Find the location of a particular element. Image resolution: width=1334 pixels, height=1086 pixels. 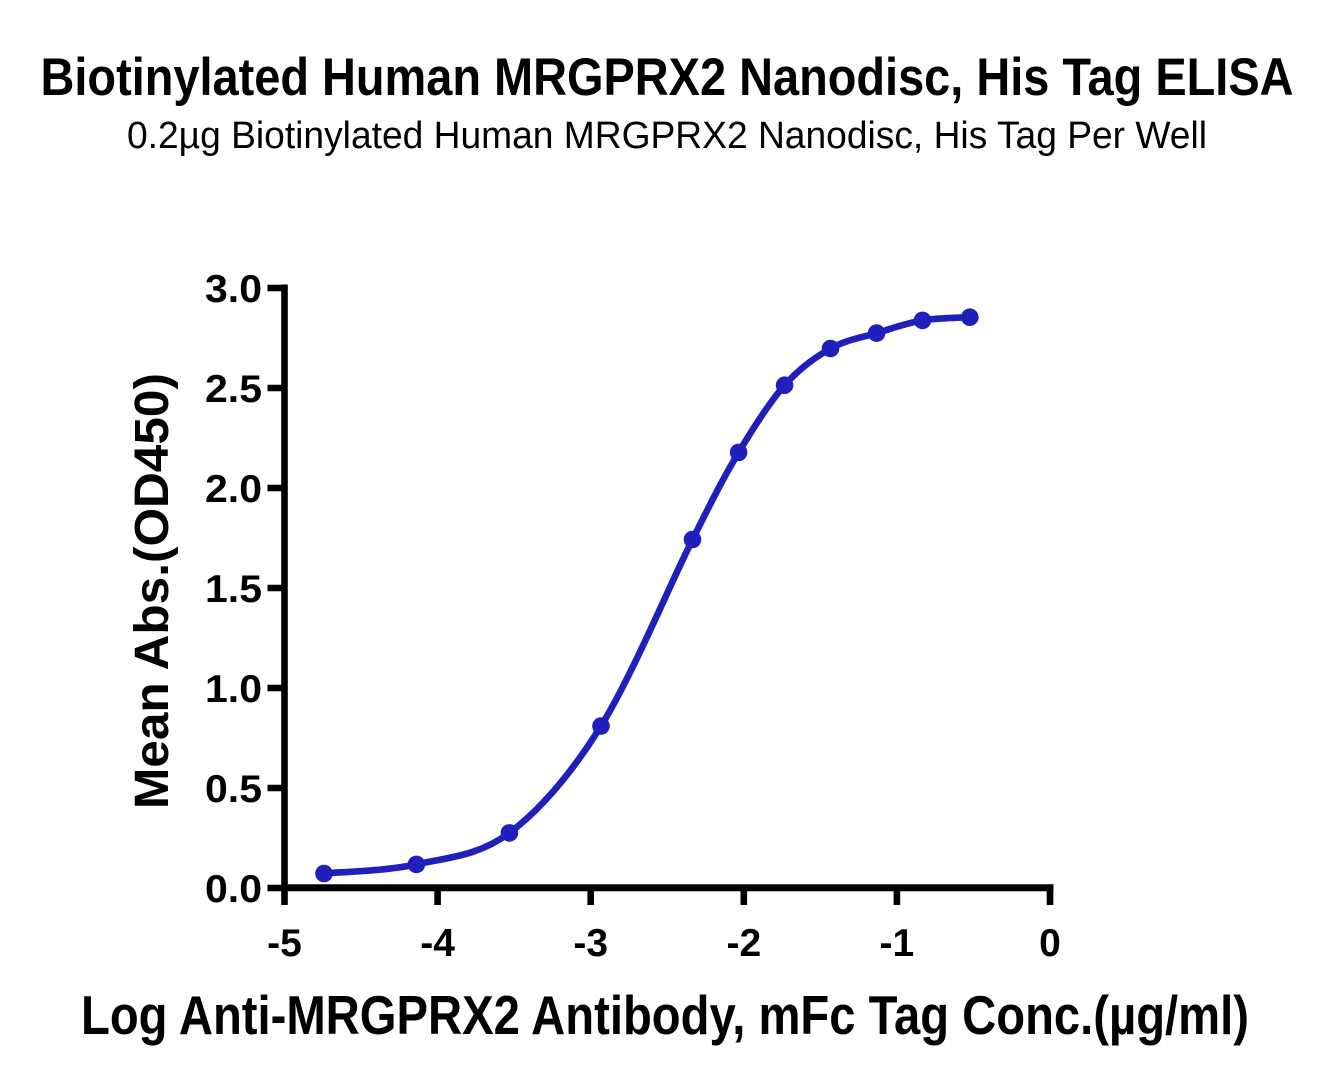

svg-text: 0.5 is located at coordinates (233, 789).